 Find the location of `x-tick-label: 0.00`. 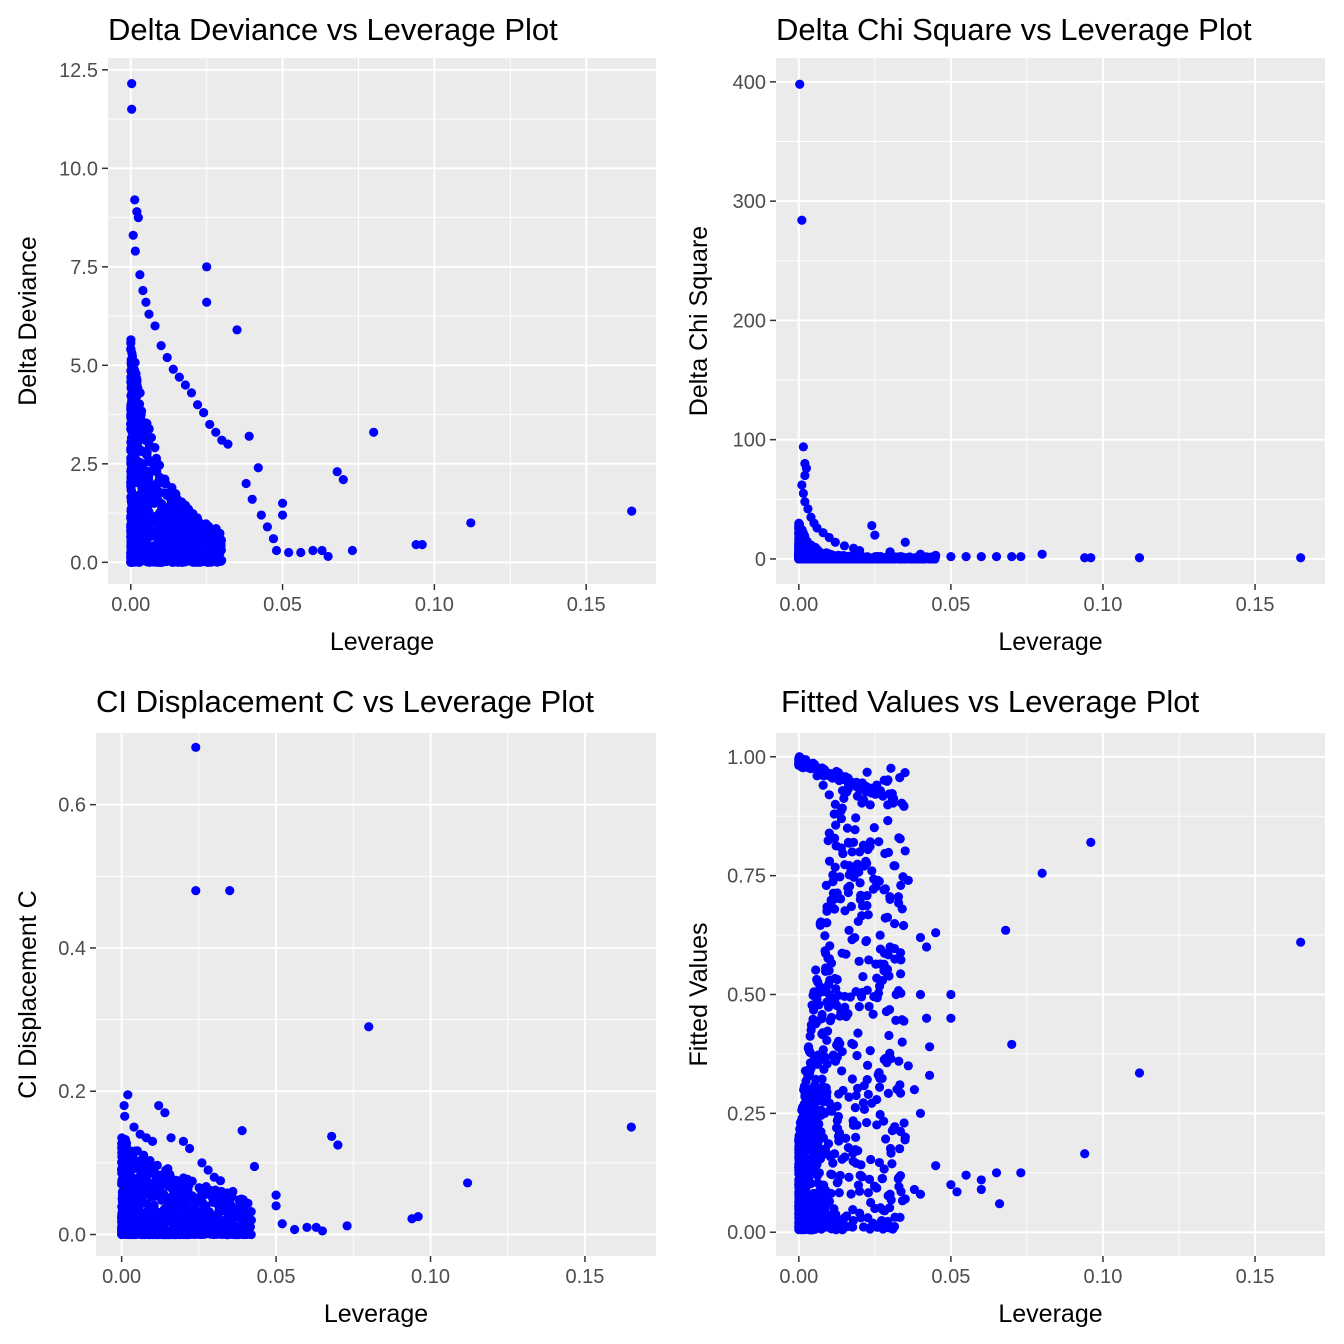

x-tick-label: 0.00 is located at coordinates (130, 605).